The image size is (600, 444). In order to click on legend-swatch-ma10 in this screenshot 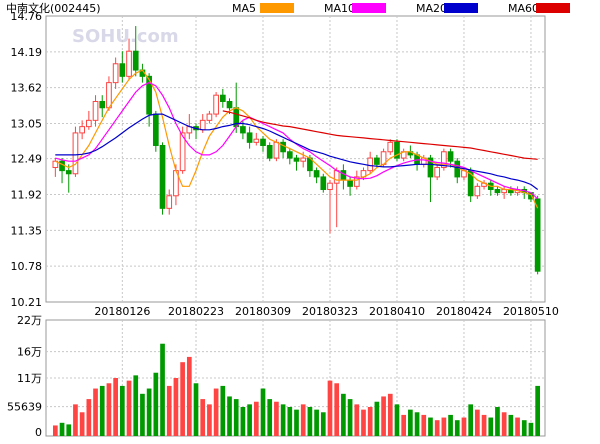, I will do `click(369, 8)`.